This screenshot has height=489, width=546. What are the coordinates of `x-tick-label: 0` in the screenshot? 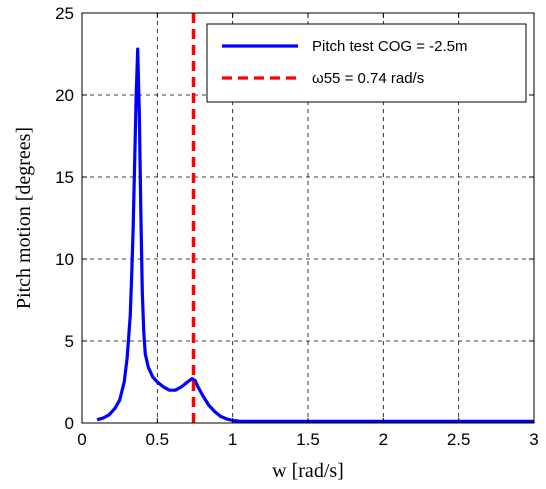 It's located at (81, 439).